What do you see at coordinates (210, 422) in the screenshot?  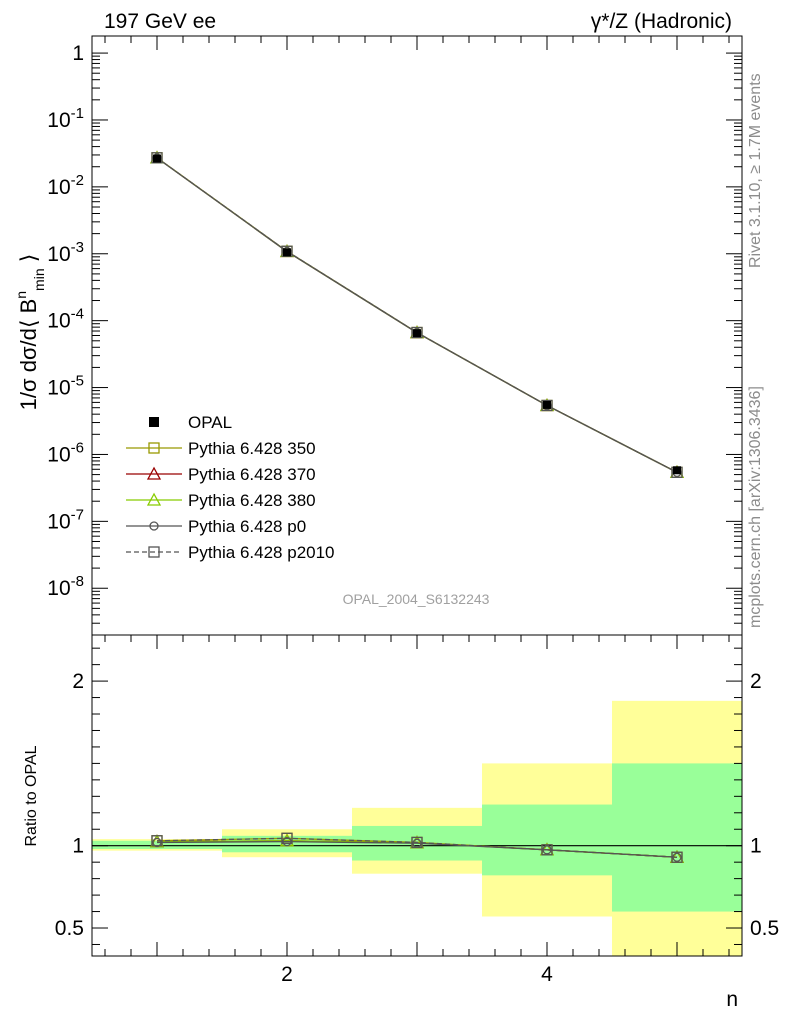 I see `legend-label-opal: OPAL` at bounding box center [210, 422].